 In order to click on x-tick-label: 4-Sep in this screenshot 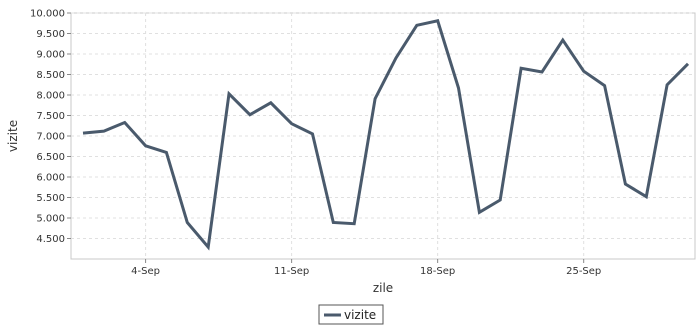, I will do `click(145, 271)`.